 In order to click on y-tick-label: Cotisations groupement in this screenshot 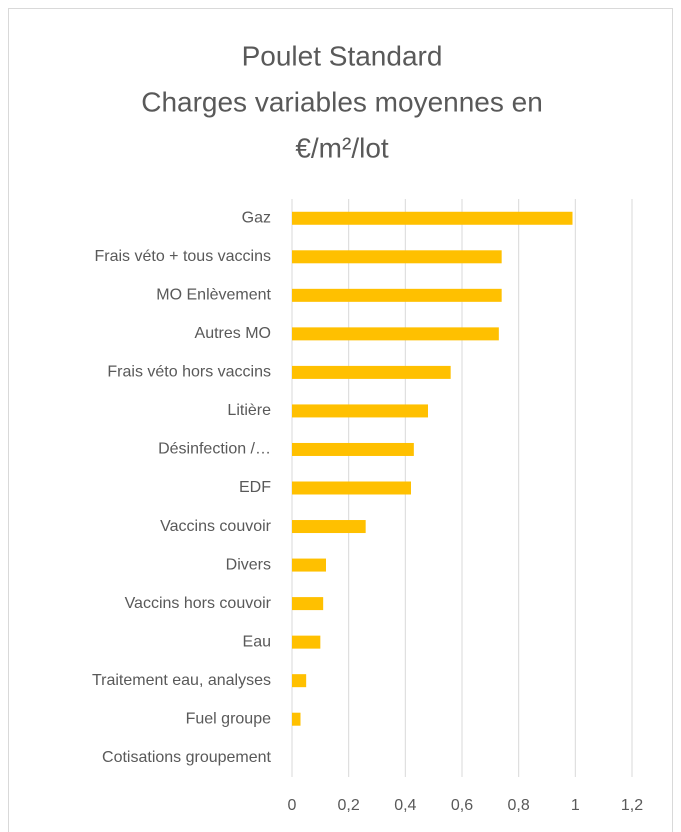, I will do `click(187, 757)`.